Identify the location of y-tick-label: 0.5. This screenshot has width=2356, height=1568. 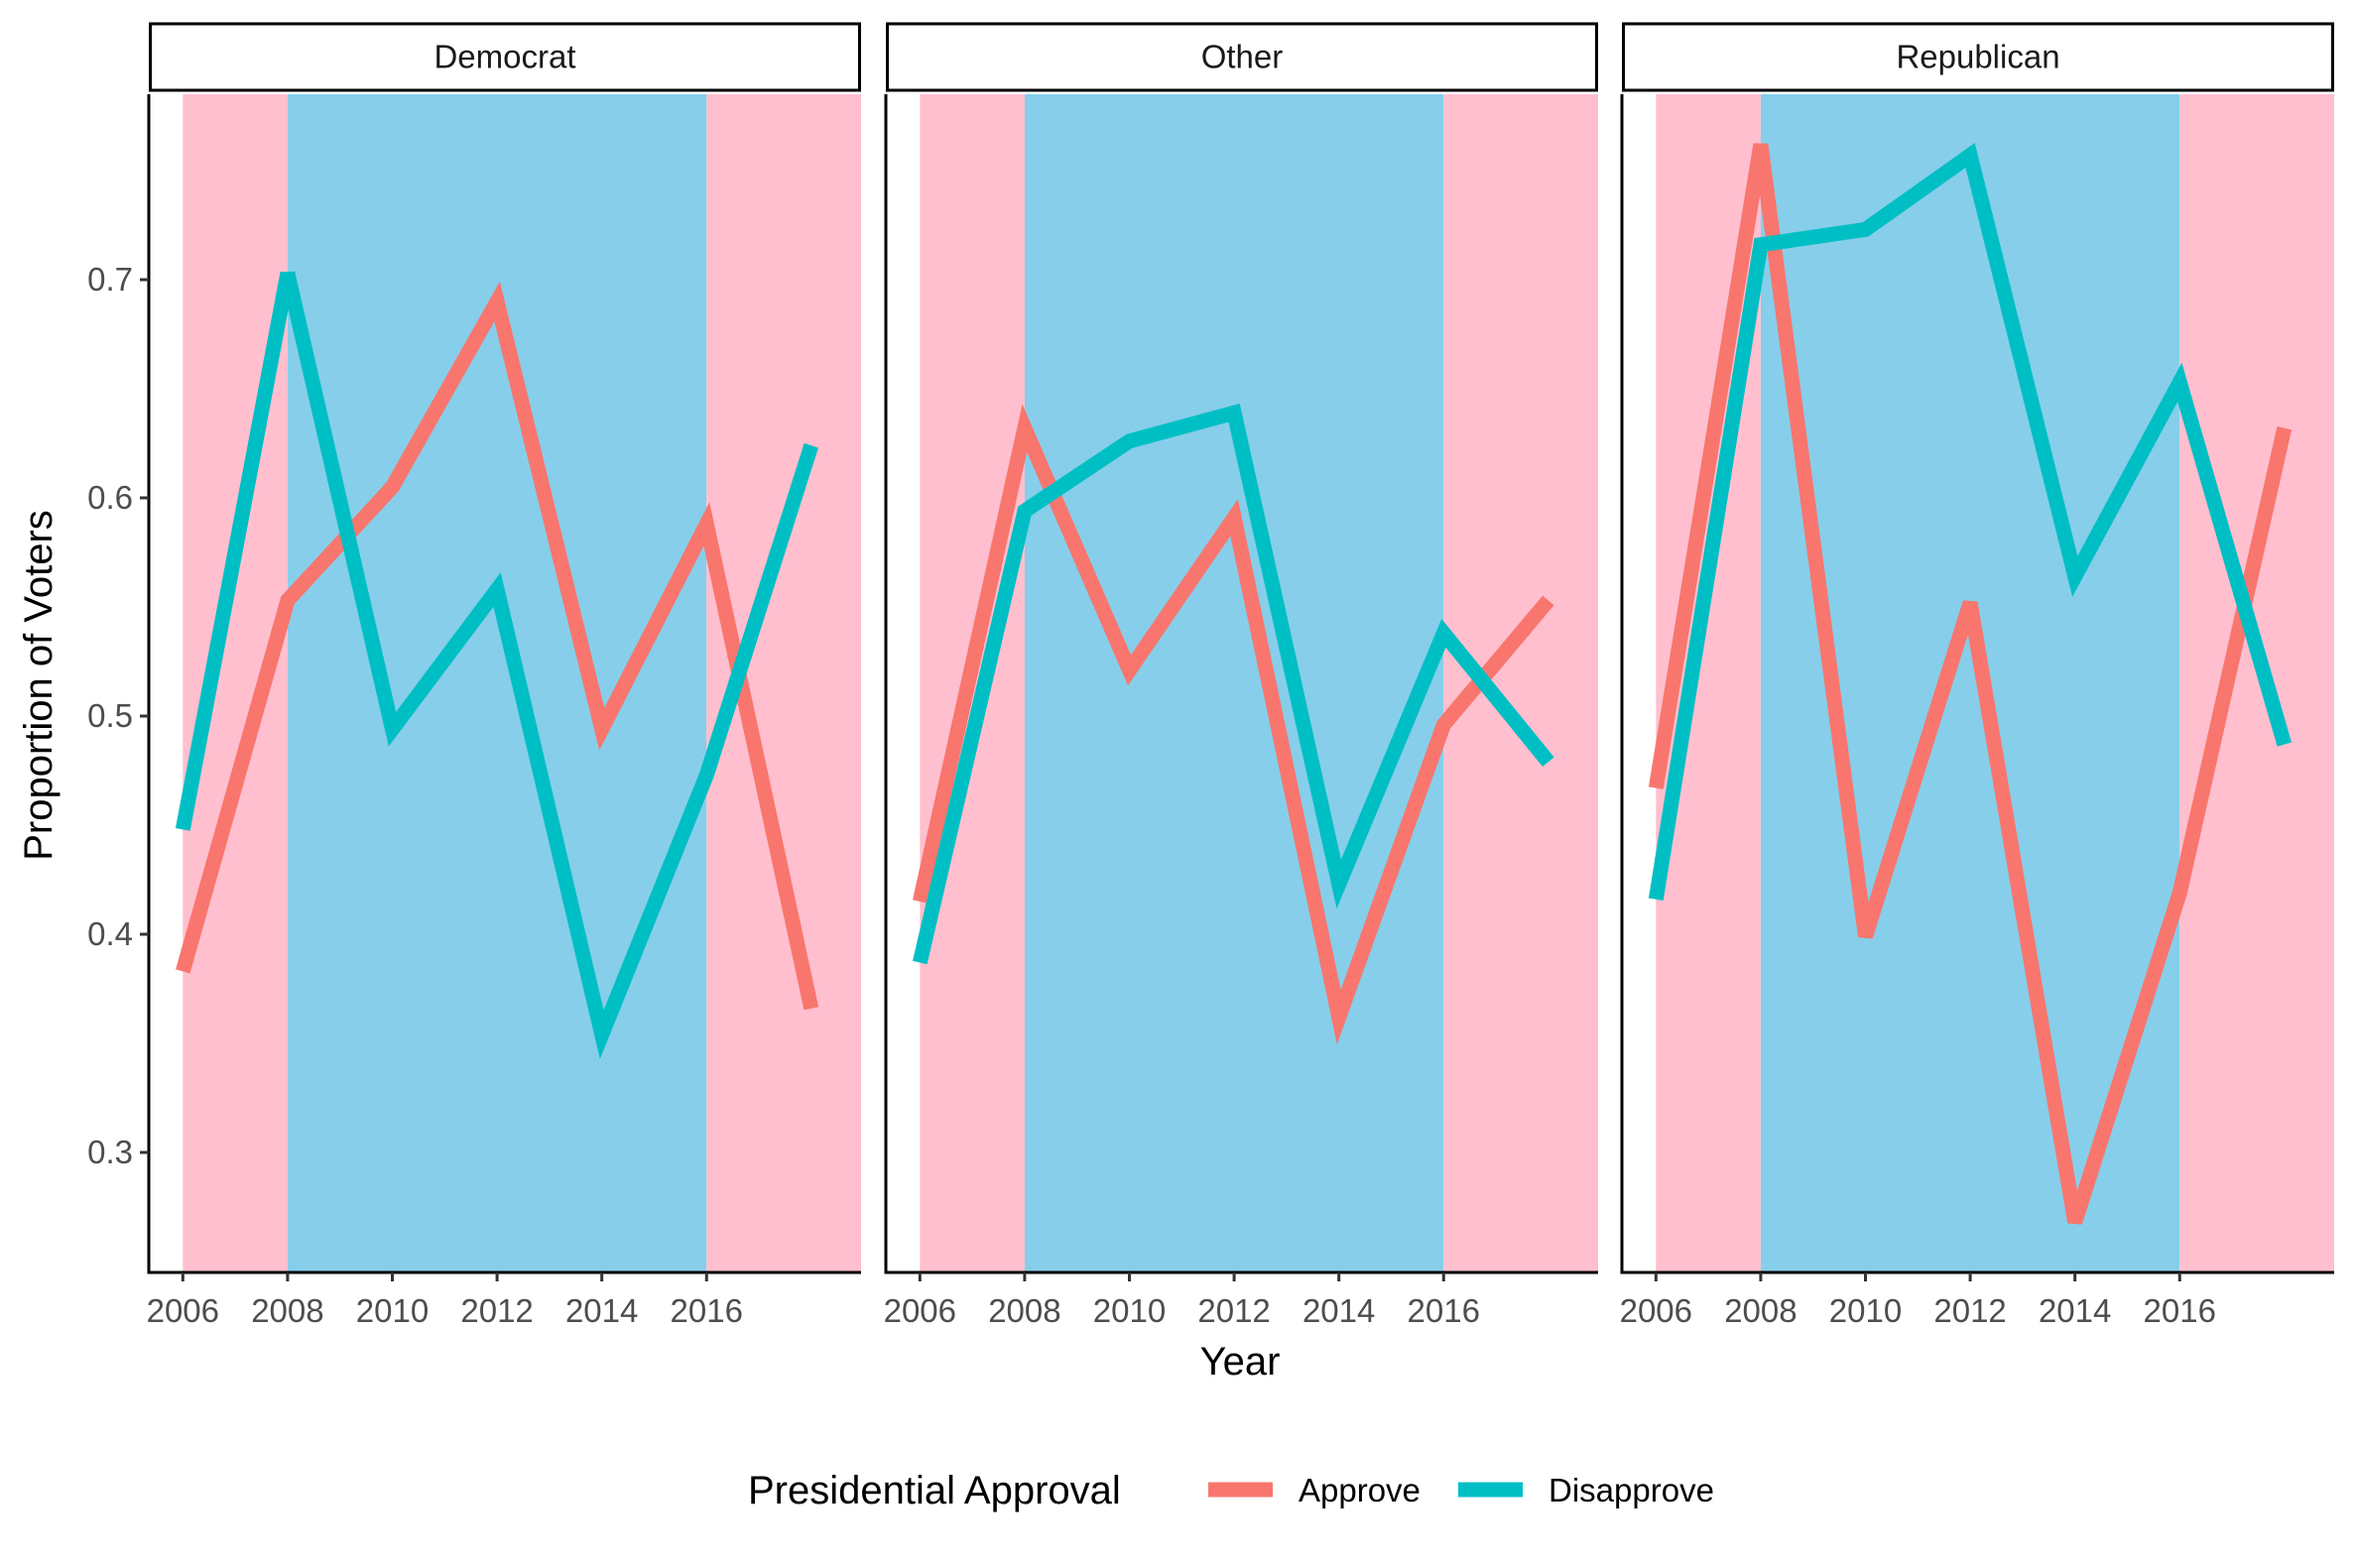
(110, 715).